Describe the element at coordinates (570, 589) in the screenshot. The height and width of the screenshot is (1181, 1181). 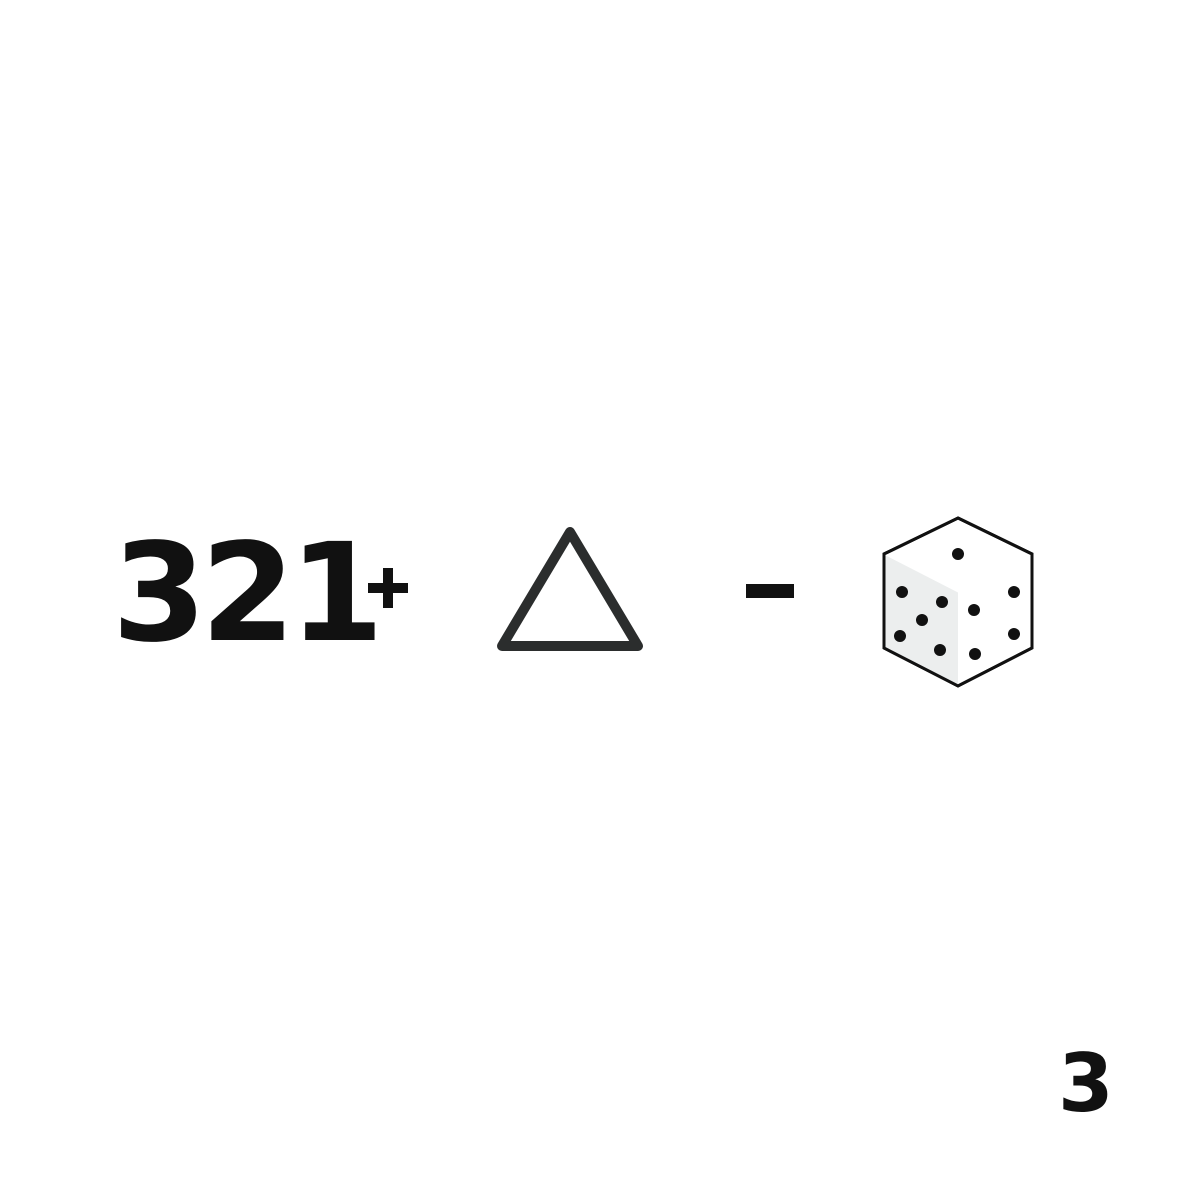
I see `triangle-icon` at that location.